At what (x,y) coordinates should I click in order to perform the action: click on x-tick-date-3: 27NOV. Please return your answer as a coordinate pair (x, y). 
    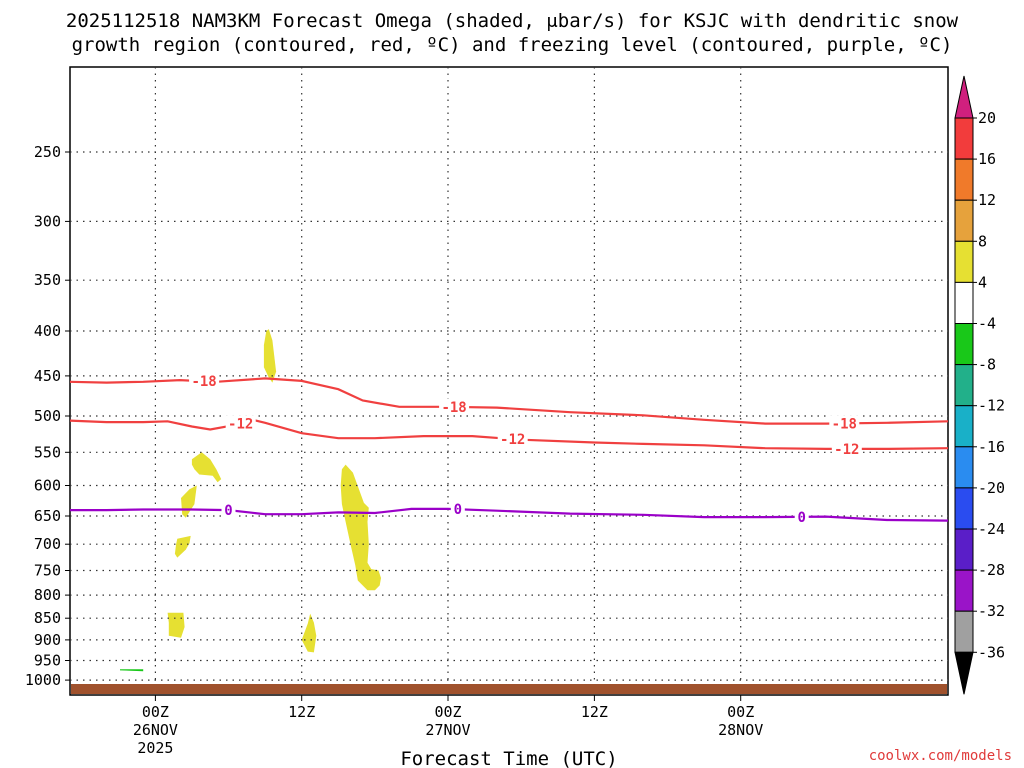
    Looking at the image, I should click on (447, 730).